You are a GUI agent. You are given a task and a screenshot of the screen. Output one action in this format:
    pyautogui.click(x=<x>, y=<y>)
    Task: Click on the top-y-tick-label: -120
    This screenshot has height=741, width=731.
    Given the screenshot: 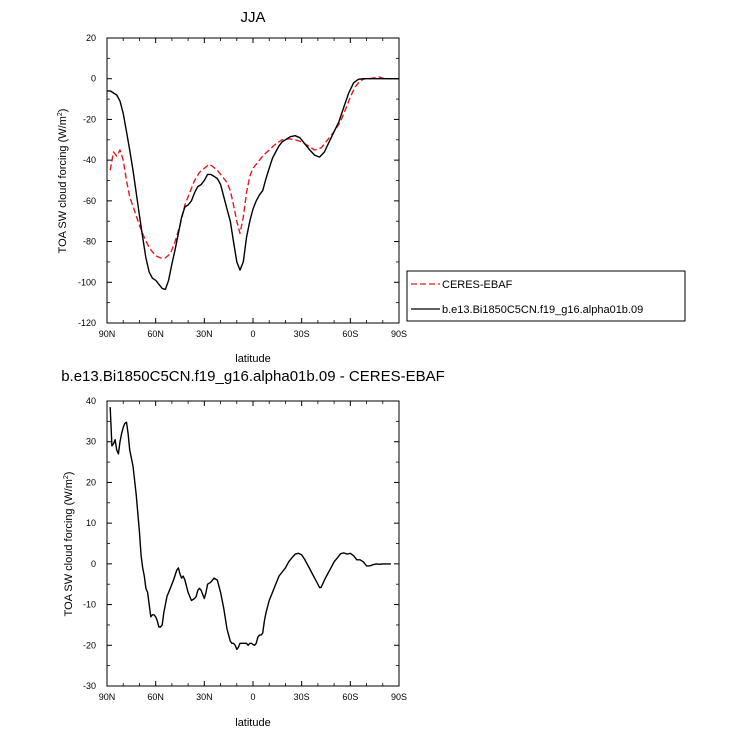 What is the action you would take?
    pyautogui.click(x=87, y=323)
    